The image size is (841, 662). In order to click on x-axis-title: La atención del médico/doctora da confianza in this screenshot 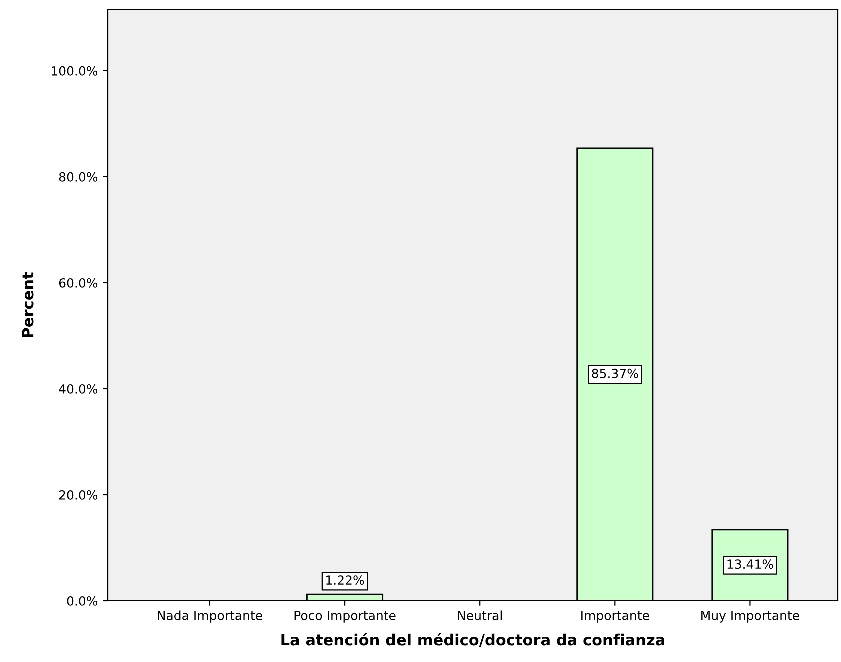, I will do `click(473, 640)`.